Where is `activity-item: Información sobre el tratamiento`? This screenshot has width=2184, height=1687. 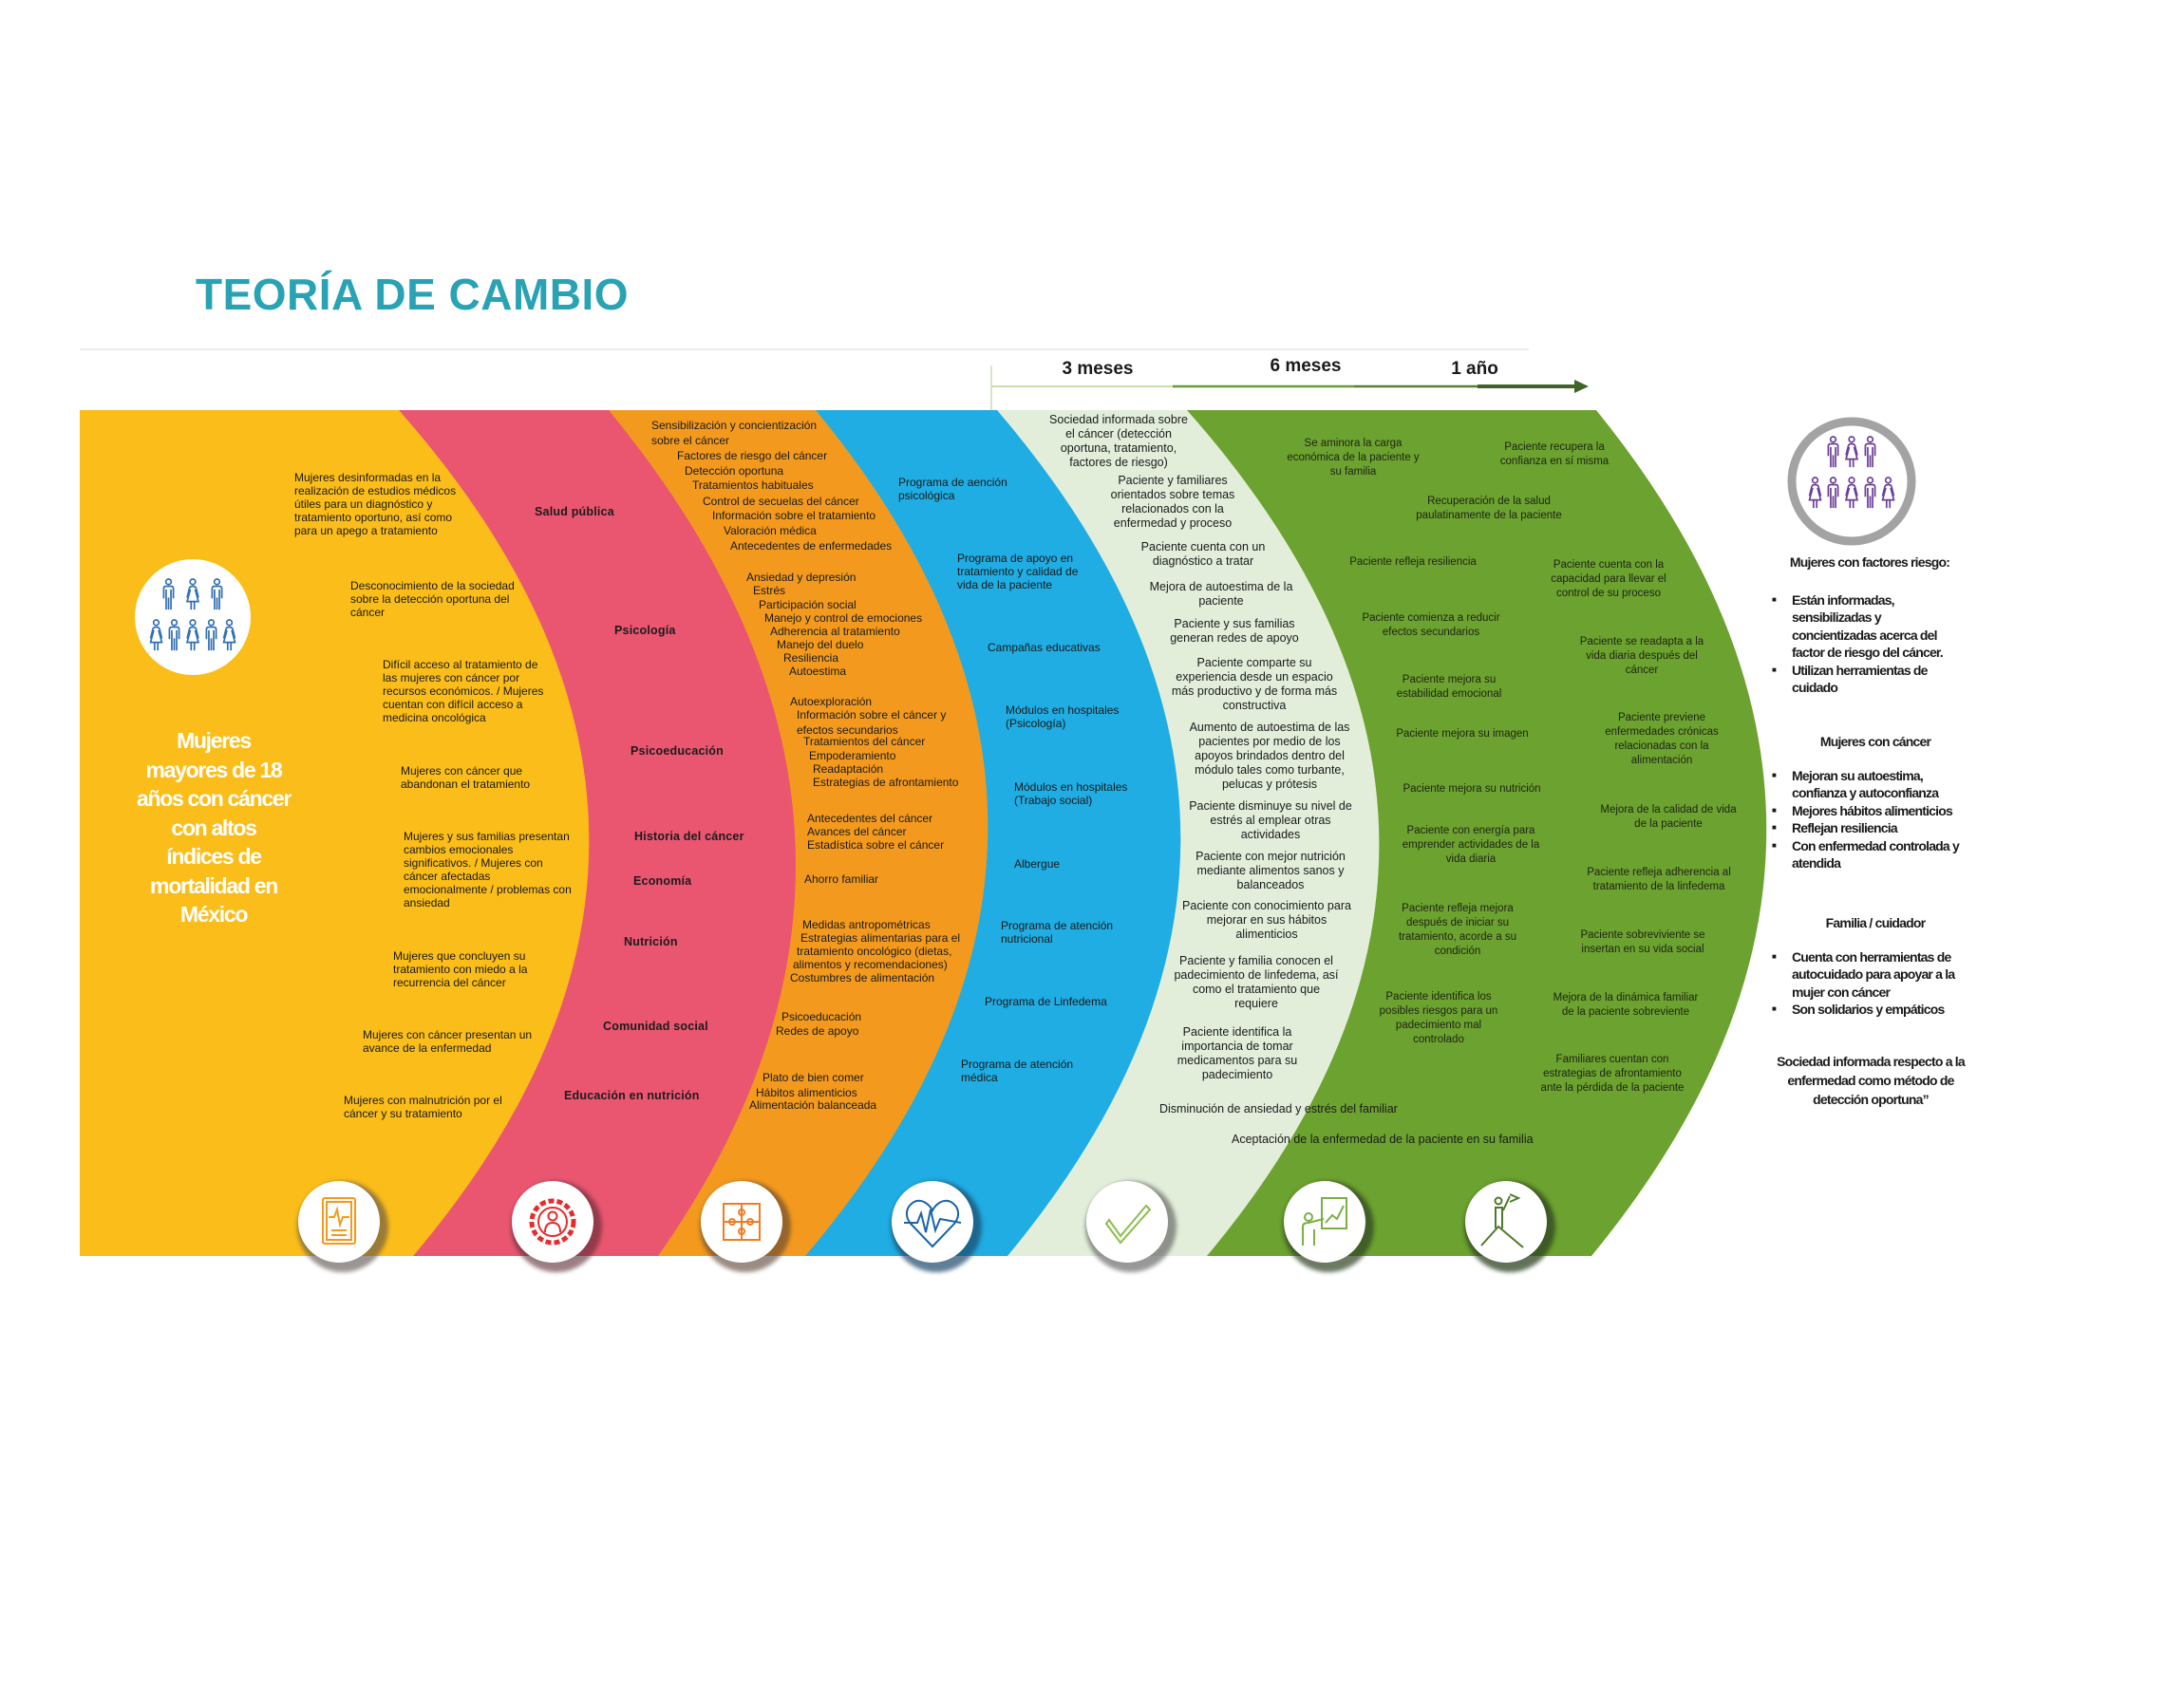
activity-item: Información sobre el tratamiento is located at coordinates (794, 516).